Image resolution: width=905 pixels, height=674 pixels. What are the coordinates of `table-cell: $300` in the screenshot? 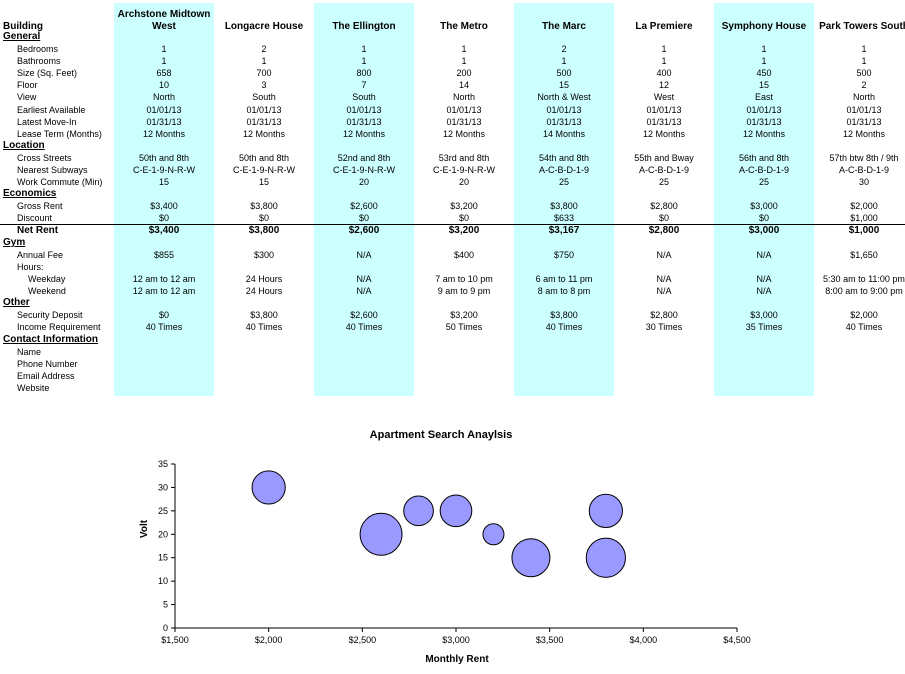 It's located at (264, 255).